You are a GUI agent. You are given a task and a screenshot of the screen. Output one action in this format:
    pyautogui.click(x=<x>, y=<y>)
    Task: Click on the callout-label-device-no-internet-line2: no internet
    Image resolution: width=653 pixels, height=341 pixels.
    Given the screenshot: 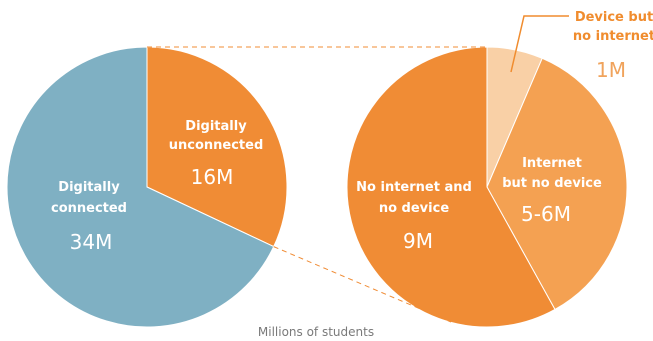 What is the action you would take?
    pyautogui.click(x=613, y=36)
    